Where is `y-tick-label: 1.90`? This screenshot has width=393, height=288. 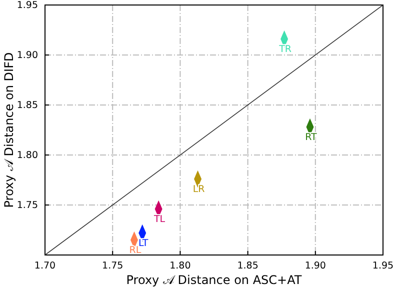 y-tick-label: 1.90 is located at coordinates (27, 56).